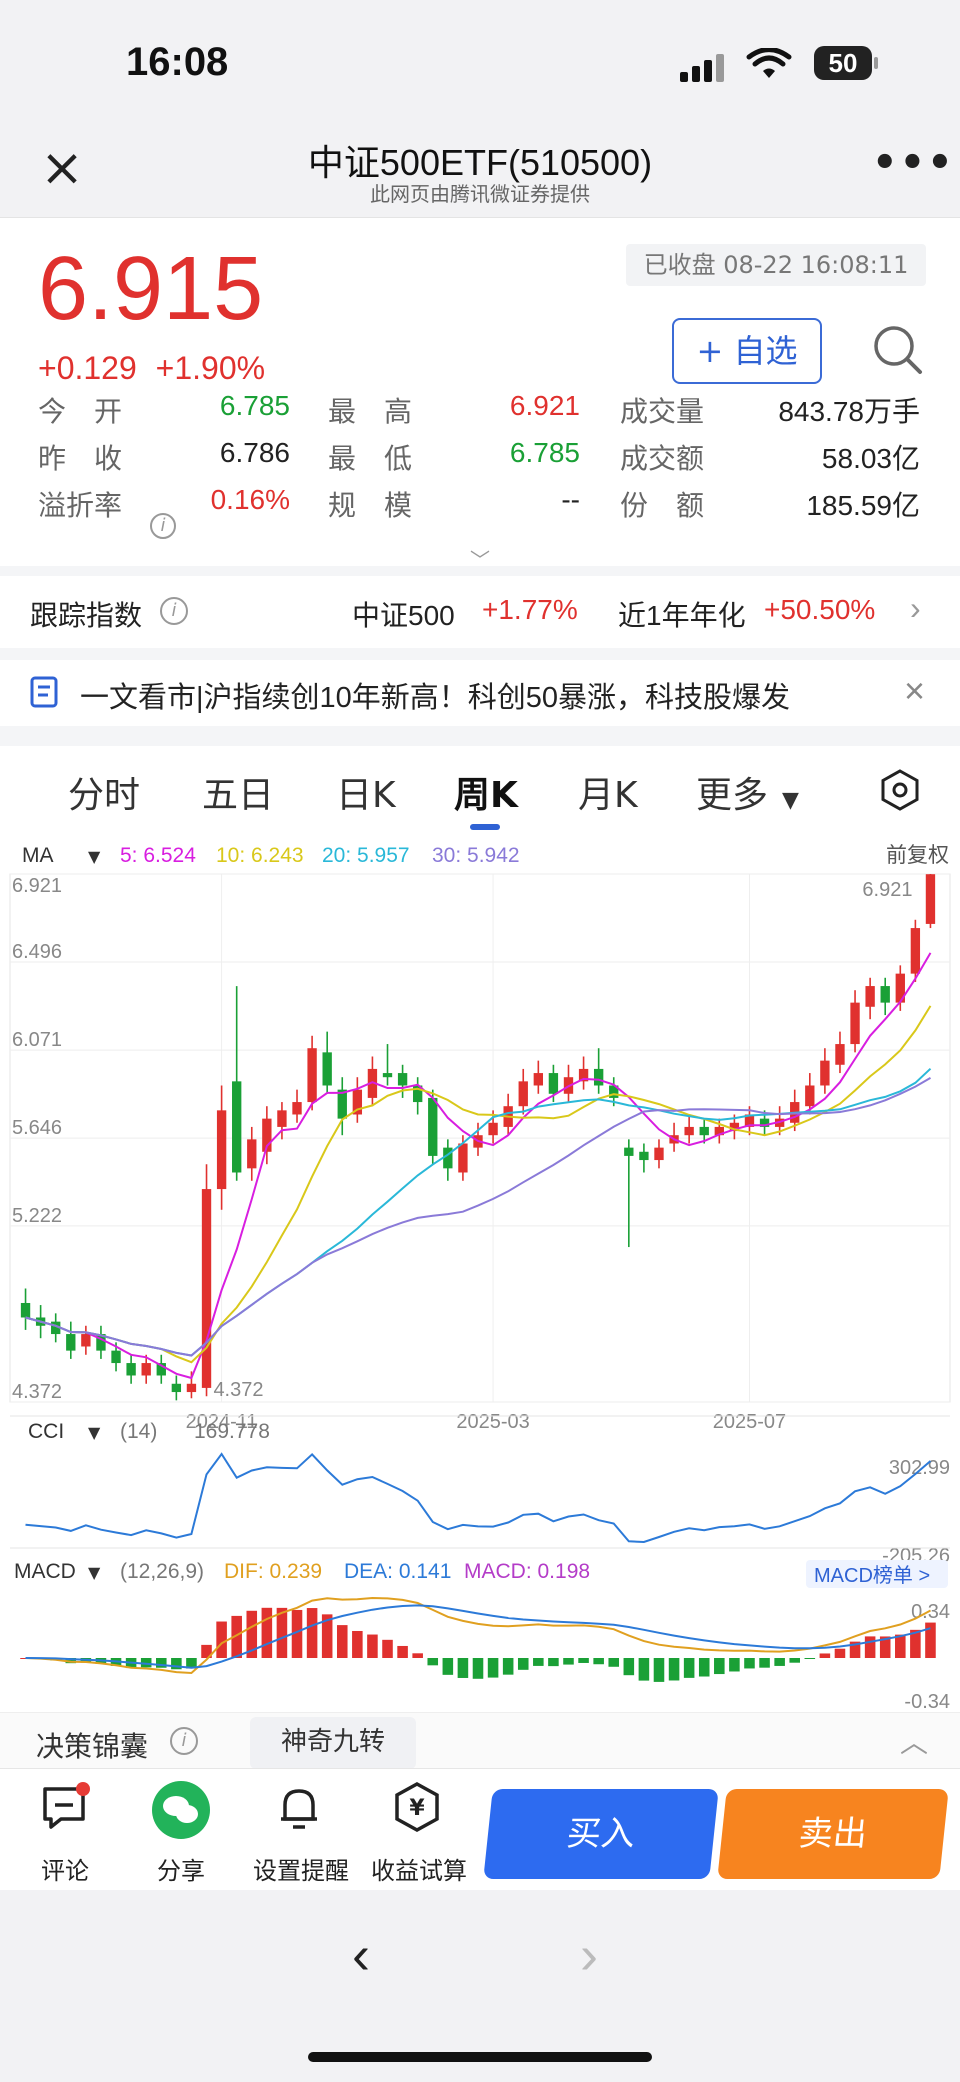 The image size is (960, 2082). I want to click on collapse-icon: ︿, so click(914, 1742).